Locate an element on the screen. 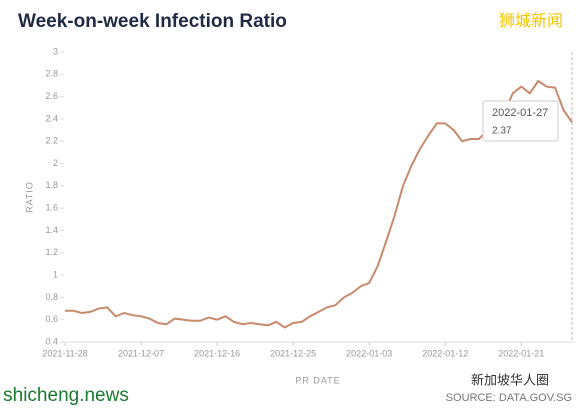 The height and width of the screenshot is (409, 578). y-tick-label: 1.4 is located at coordinates (51, 230).